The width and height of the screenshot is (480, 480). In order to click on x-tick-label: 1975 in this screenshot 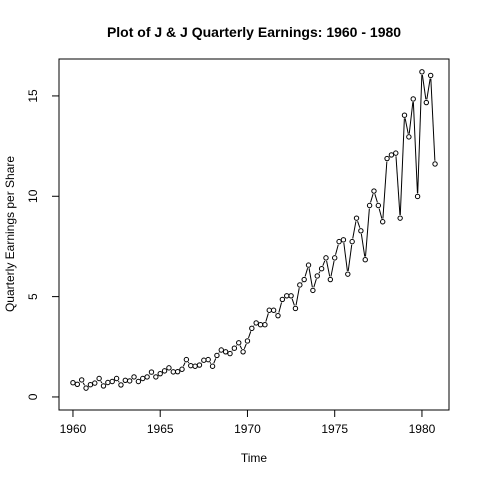, I will do `click(334, 429)`.